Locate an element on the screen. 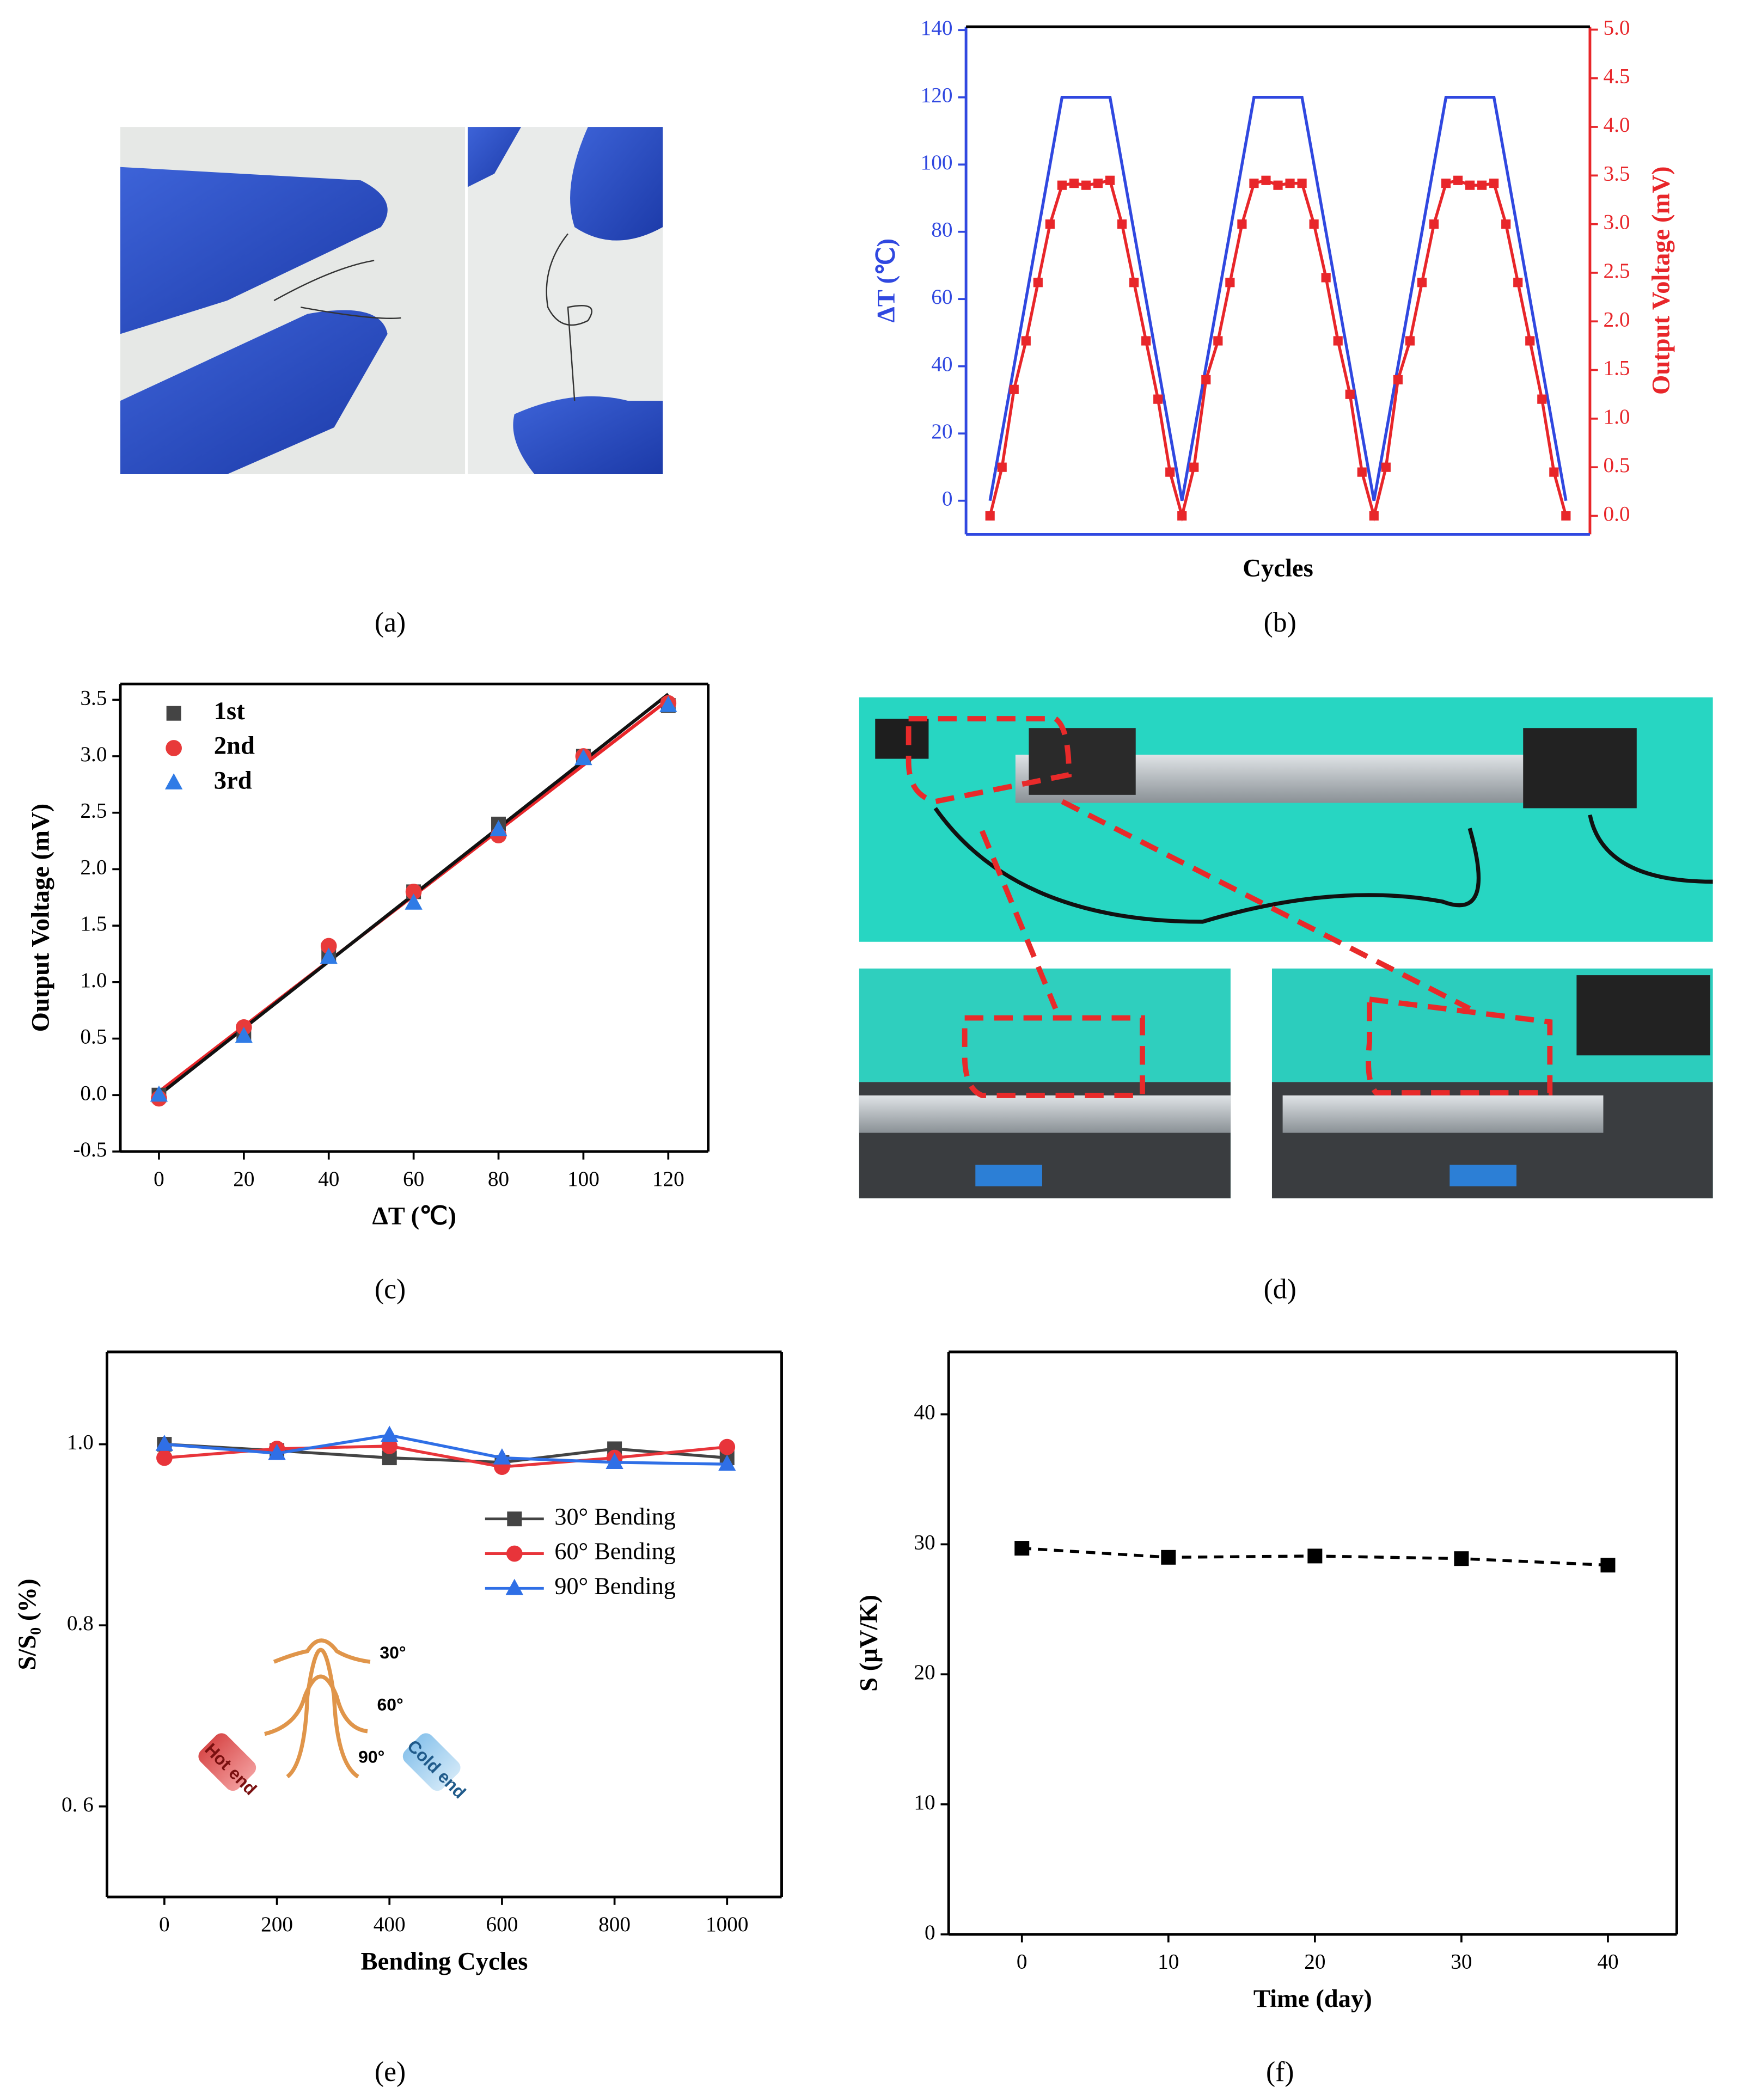  y-tick-label: 80 is located at coordinates (941, 230).